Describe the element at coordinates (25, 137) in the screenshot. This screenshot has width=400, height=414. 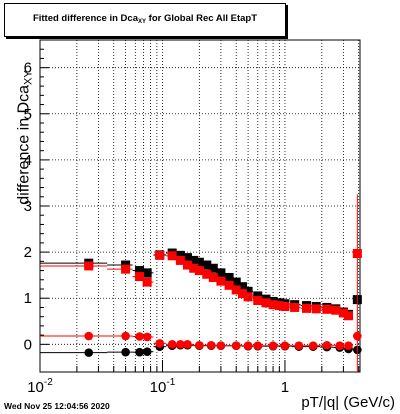
I see `y-axis-label: difference in DcaXY` at that location.